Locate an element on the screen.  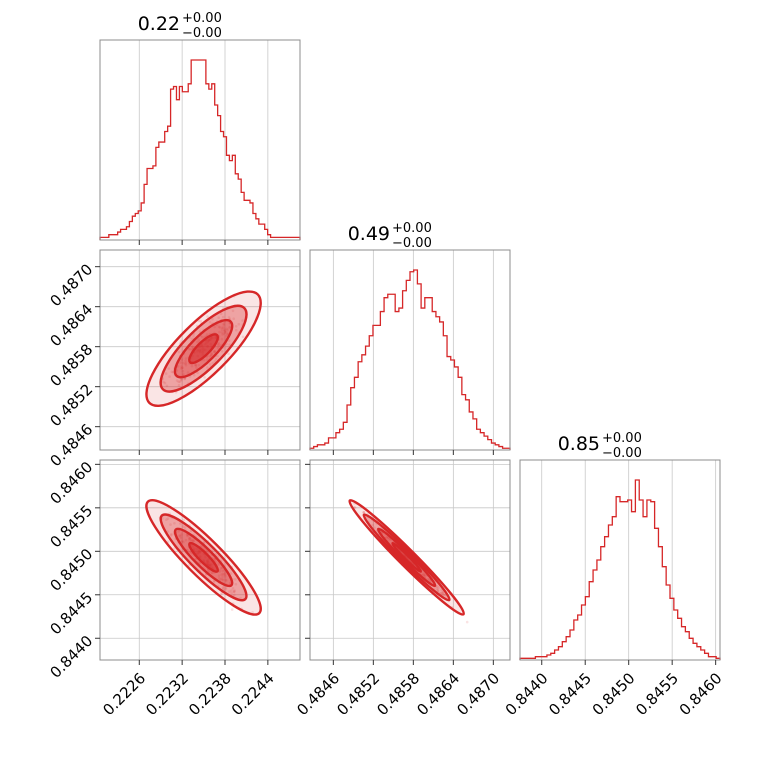
y-tick-label: 0.8445 is located at coordinates (72, 613).